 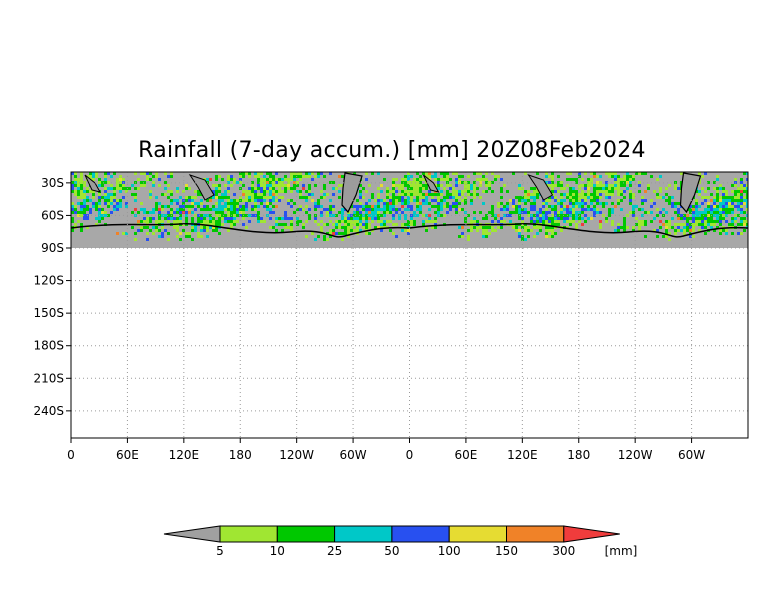 I want to click on colorbar: 5 10 25 50 100 150 300 [mm], so click(x=400, y=541).